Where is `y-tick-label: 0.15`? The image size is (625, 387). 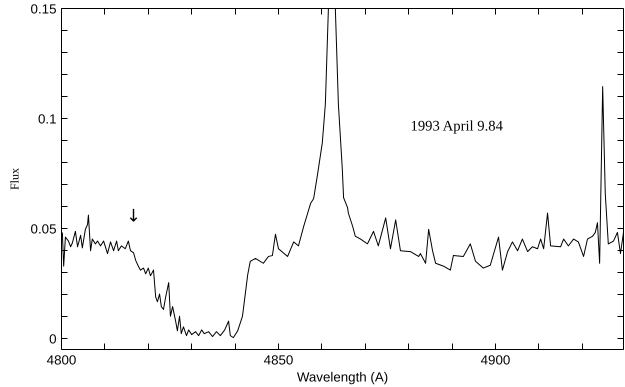 y-tick-label: 0.15 is located at coordinates (43, 9).